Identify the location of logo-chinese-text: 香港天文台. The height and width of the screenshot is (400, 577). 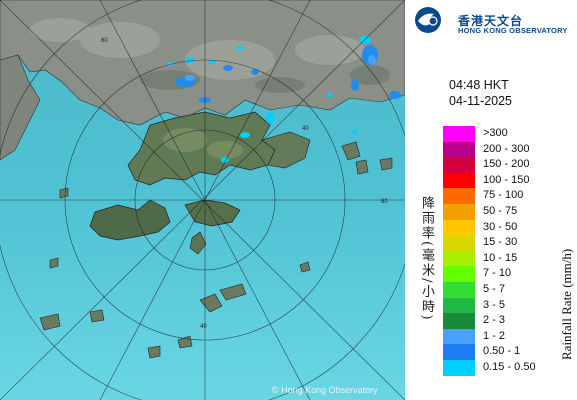
(491, 21).